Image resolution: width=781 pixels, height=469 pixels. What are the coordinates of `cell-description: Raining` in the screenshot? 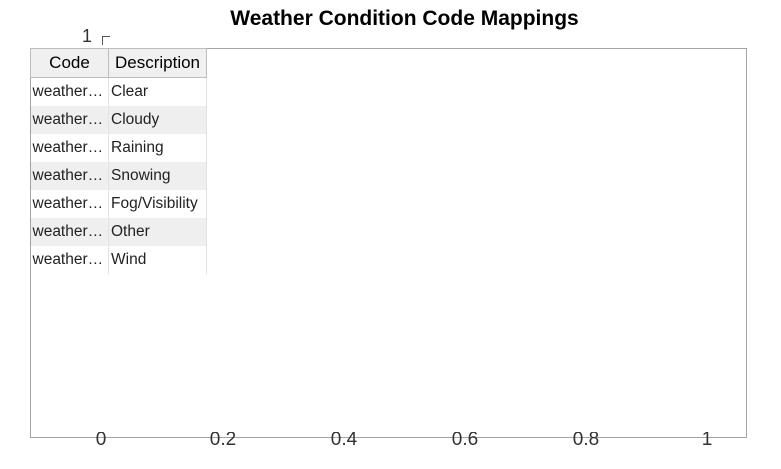 It's located at (157, 147).